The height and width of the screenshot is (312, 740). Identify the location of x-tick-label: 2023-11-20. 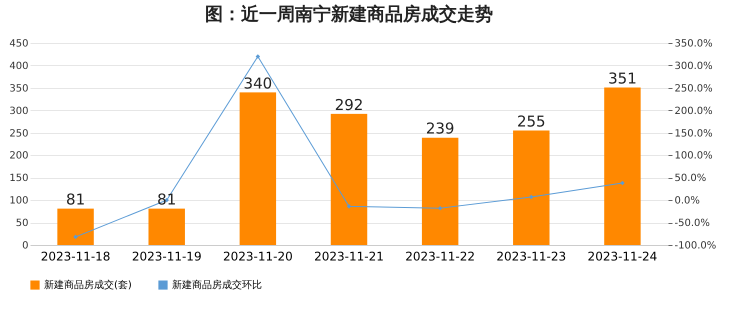
(257, 257).